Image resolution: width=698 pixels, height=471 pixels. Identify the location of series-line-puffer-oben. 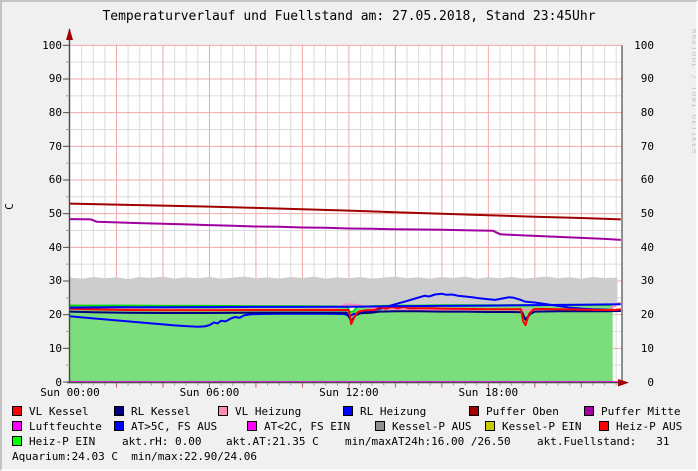
(345, 211).